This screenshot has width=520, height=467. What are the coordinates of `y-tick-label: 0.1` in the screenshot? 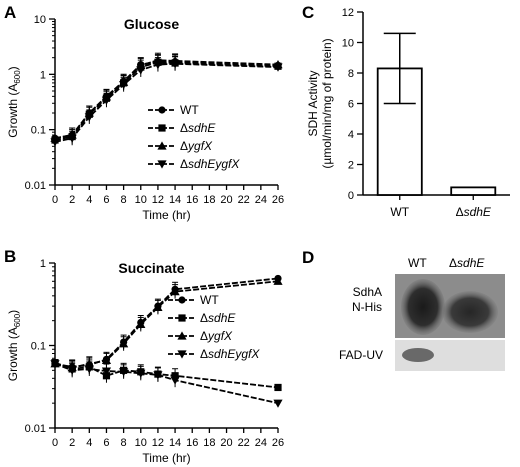 It's located at (38, 347).